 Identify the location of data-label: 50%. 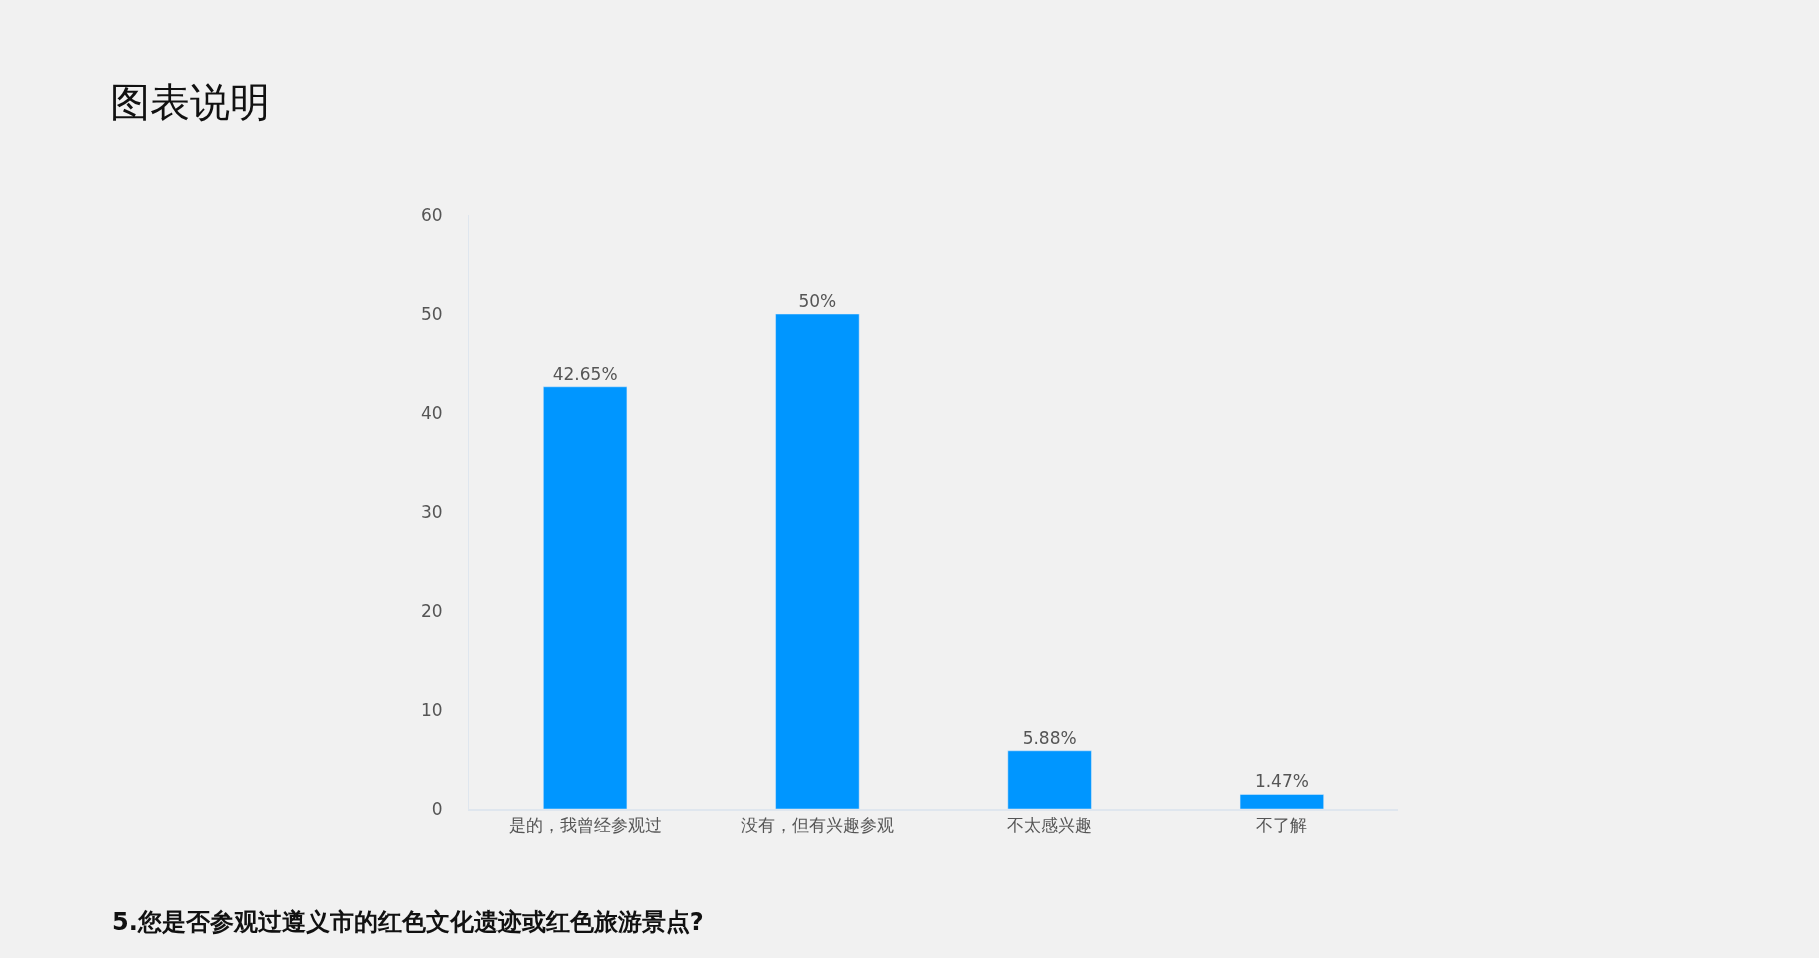
(817, 301).